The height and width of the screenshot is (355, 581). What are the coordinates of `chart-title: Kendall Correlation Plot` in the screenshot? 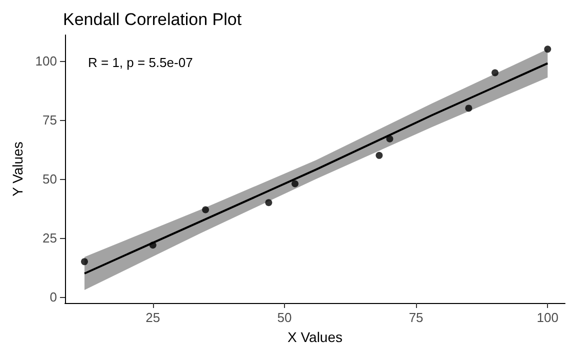 It's located at (152, 19).